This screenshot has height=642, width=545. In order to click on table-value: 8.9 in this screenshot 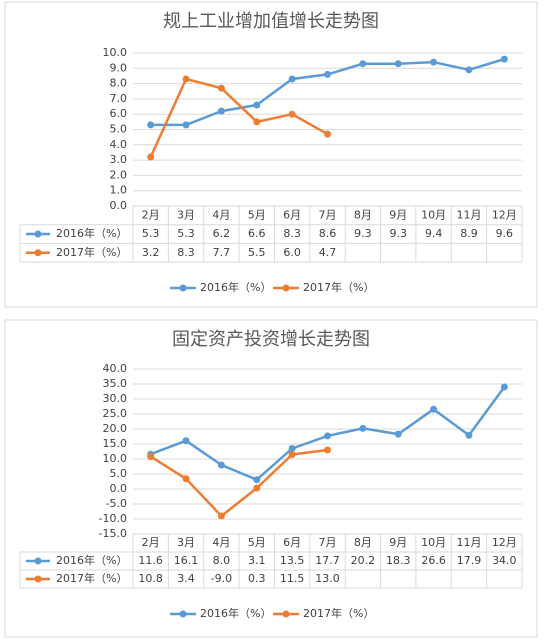, I will do `click(469, 233)`.